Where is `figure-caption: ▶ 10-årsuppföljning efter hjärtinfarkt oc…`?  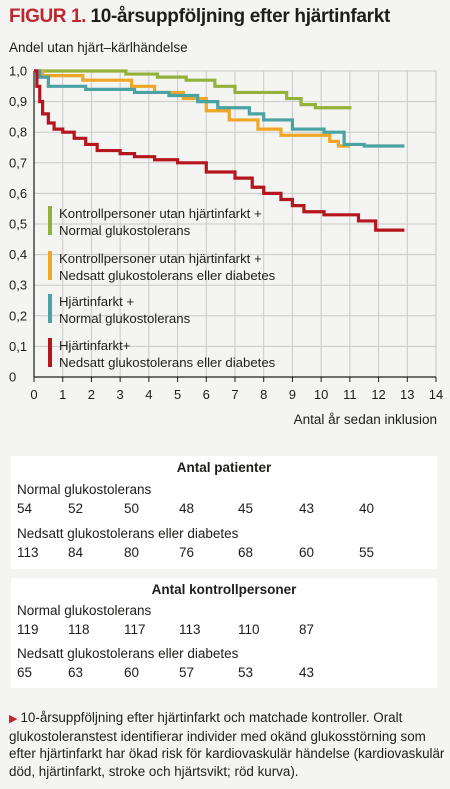
figure-caption: ▶ 10-årsuppföljning efter hjärtinfarkt oc… is located at coordinates (227, 744).